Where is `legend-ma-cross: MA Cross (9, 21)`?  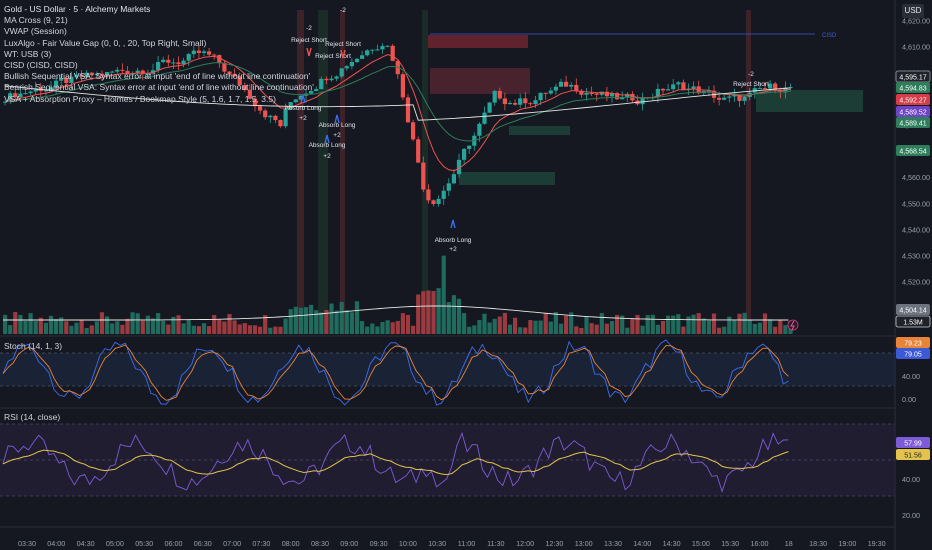
legend-ma-cross: MA Cross (9, 21) is located at coordinates (36, 20).